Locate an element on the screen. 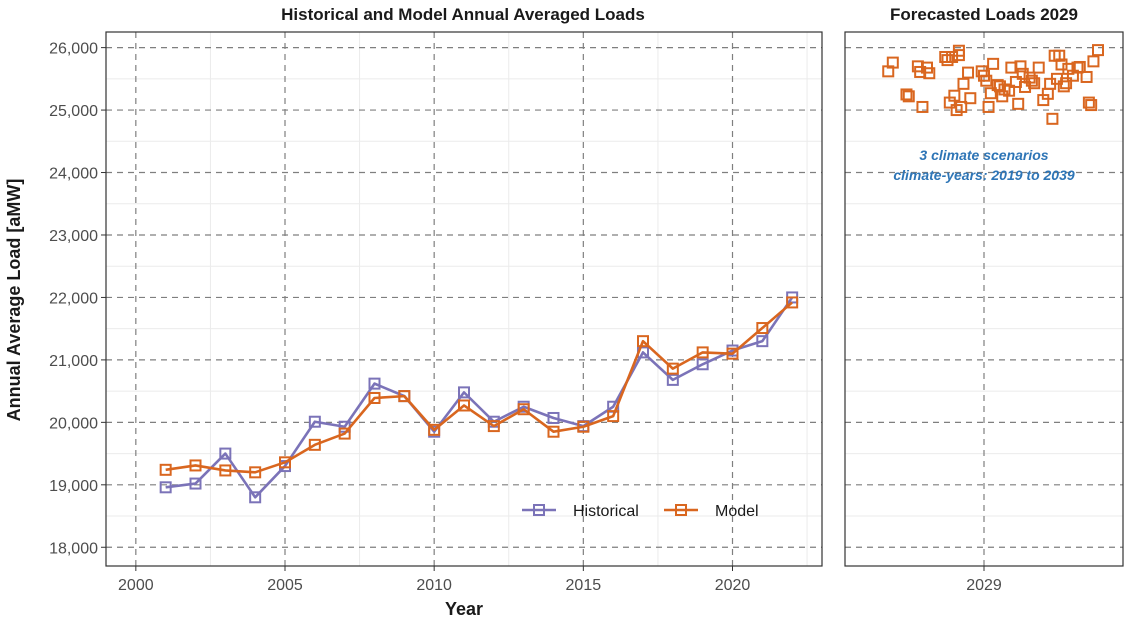  x-tick-label: 2029 is located at coordinates (984, 585).